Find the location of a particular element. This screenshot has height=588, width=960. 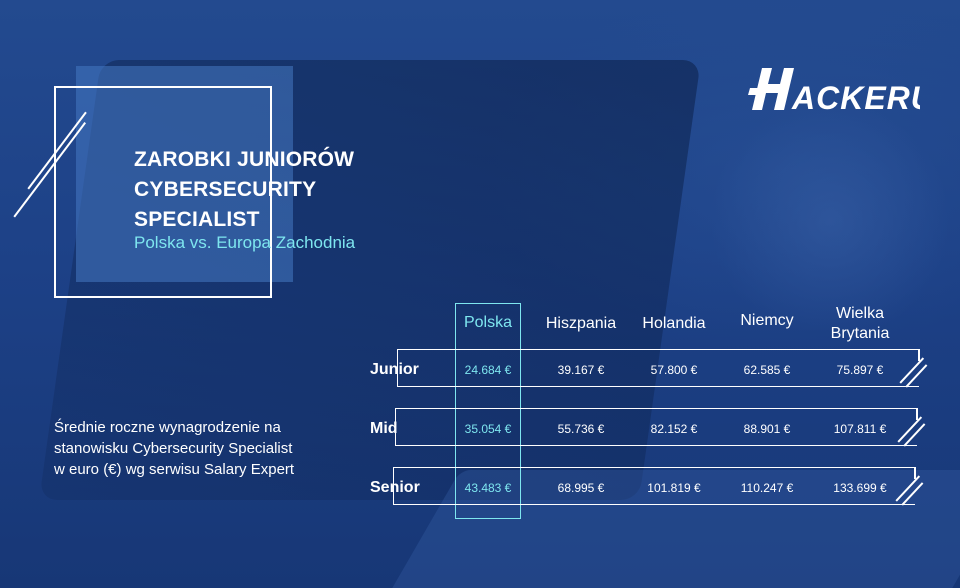

description-line: w euro (€) wg serwisu Salary Expert is located at coordinates (174, 469).